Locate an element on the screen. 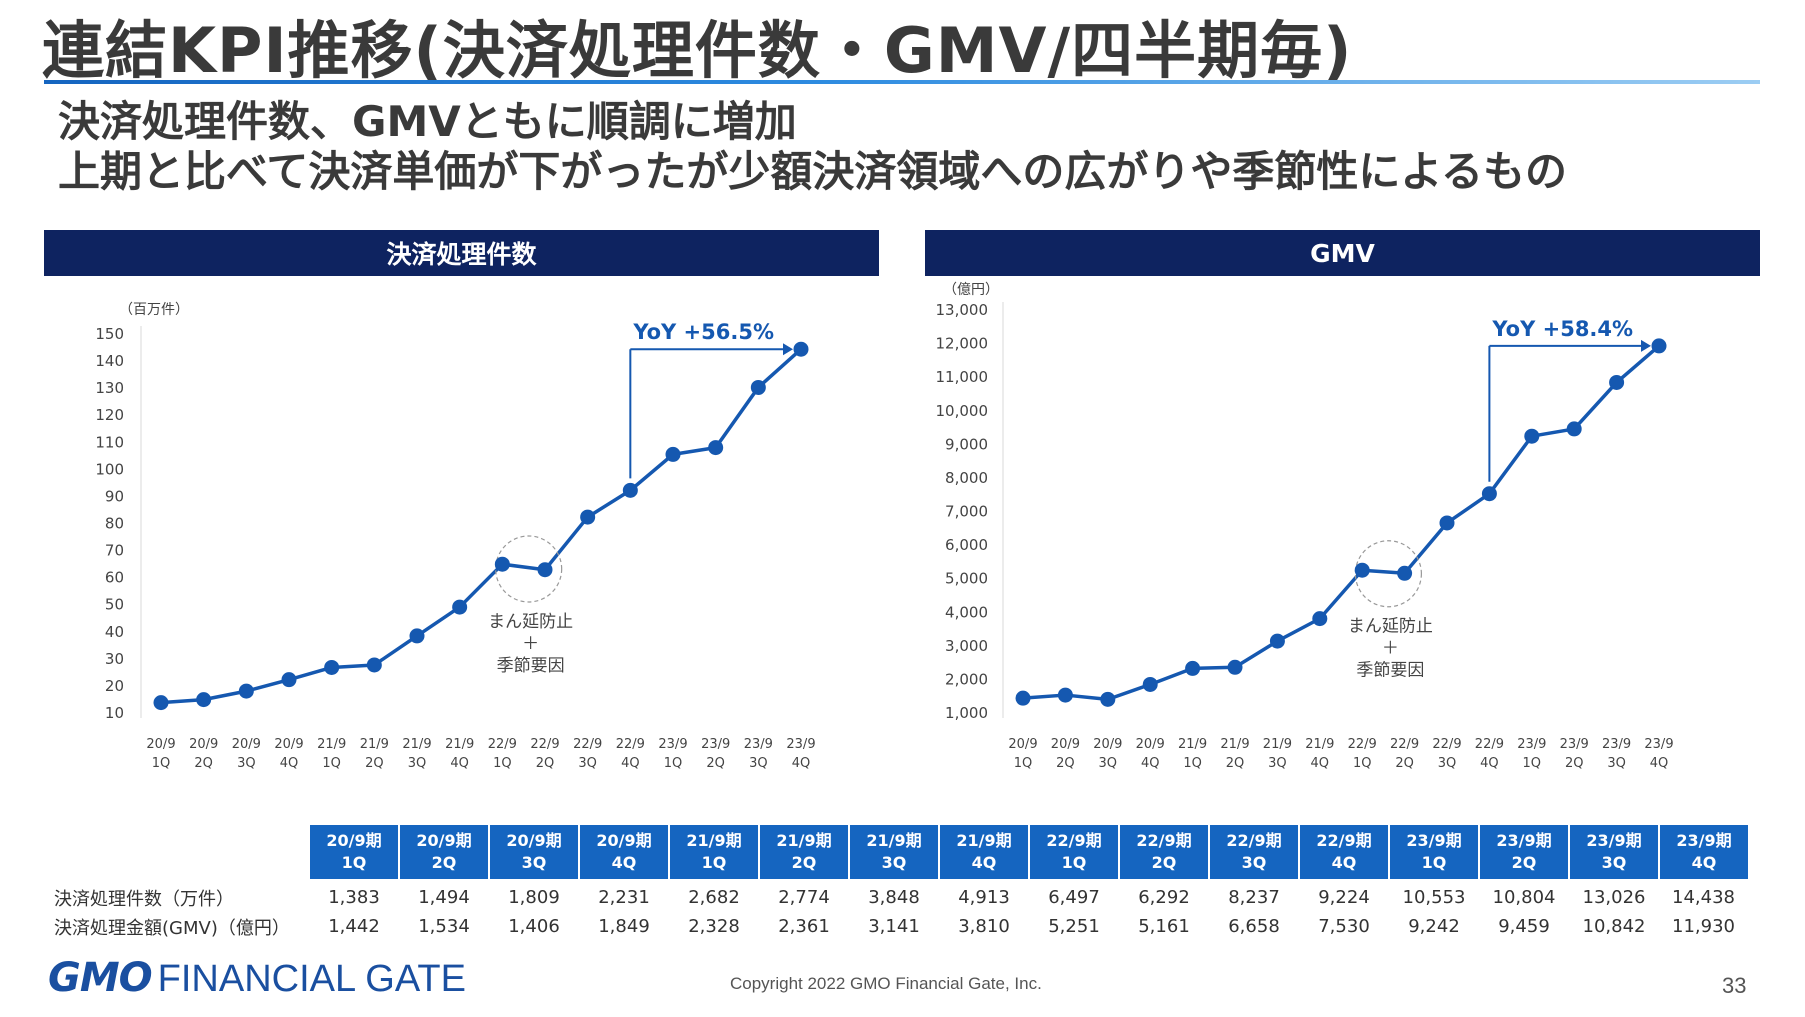 The width and height of the screenshot is (1805, 1017). column-header-quarter: 1Q is located at coordinates (354, 862).